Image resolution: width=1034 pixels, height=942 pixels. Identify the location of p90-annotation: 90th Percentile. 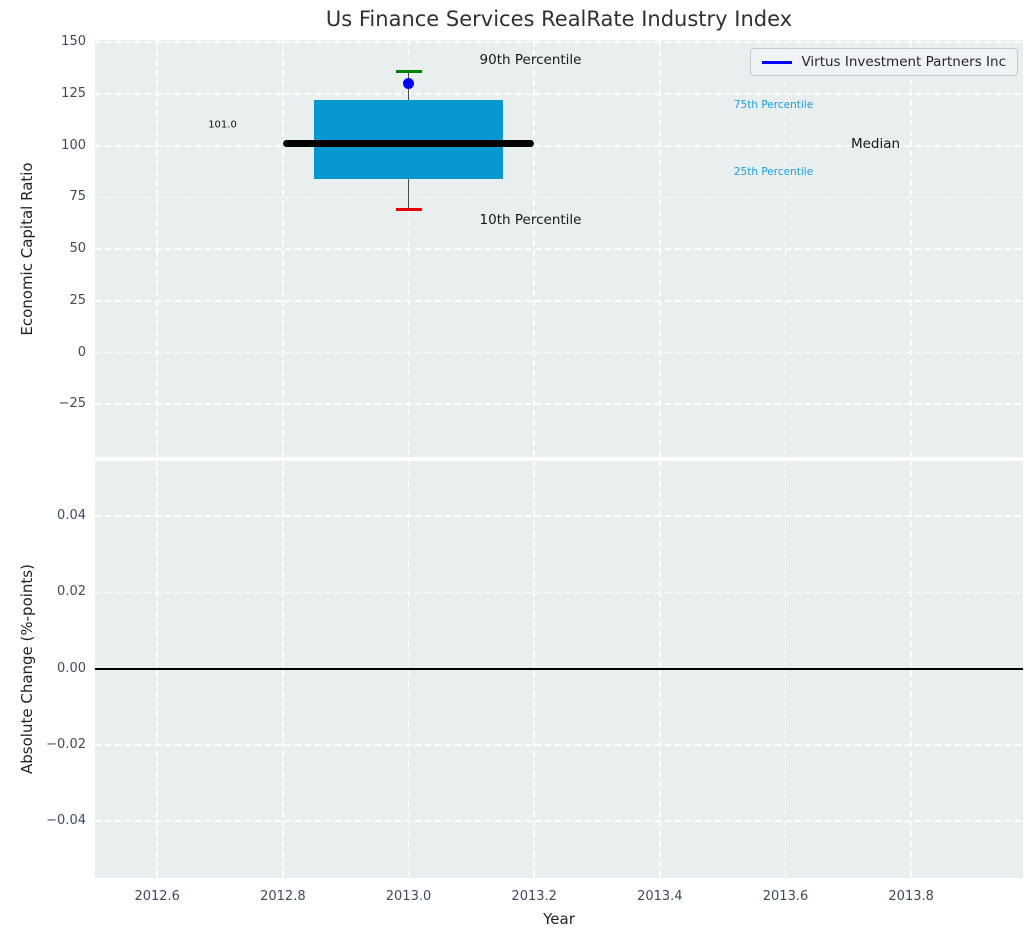
(530, 60).